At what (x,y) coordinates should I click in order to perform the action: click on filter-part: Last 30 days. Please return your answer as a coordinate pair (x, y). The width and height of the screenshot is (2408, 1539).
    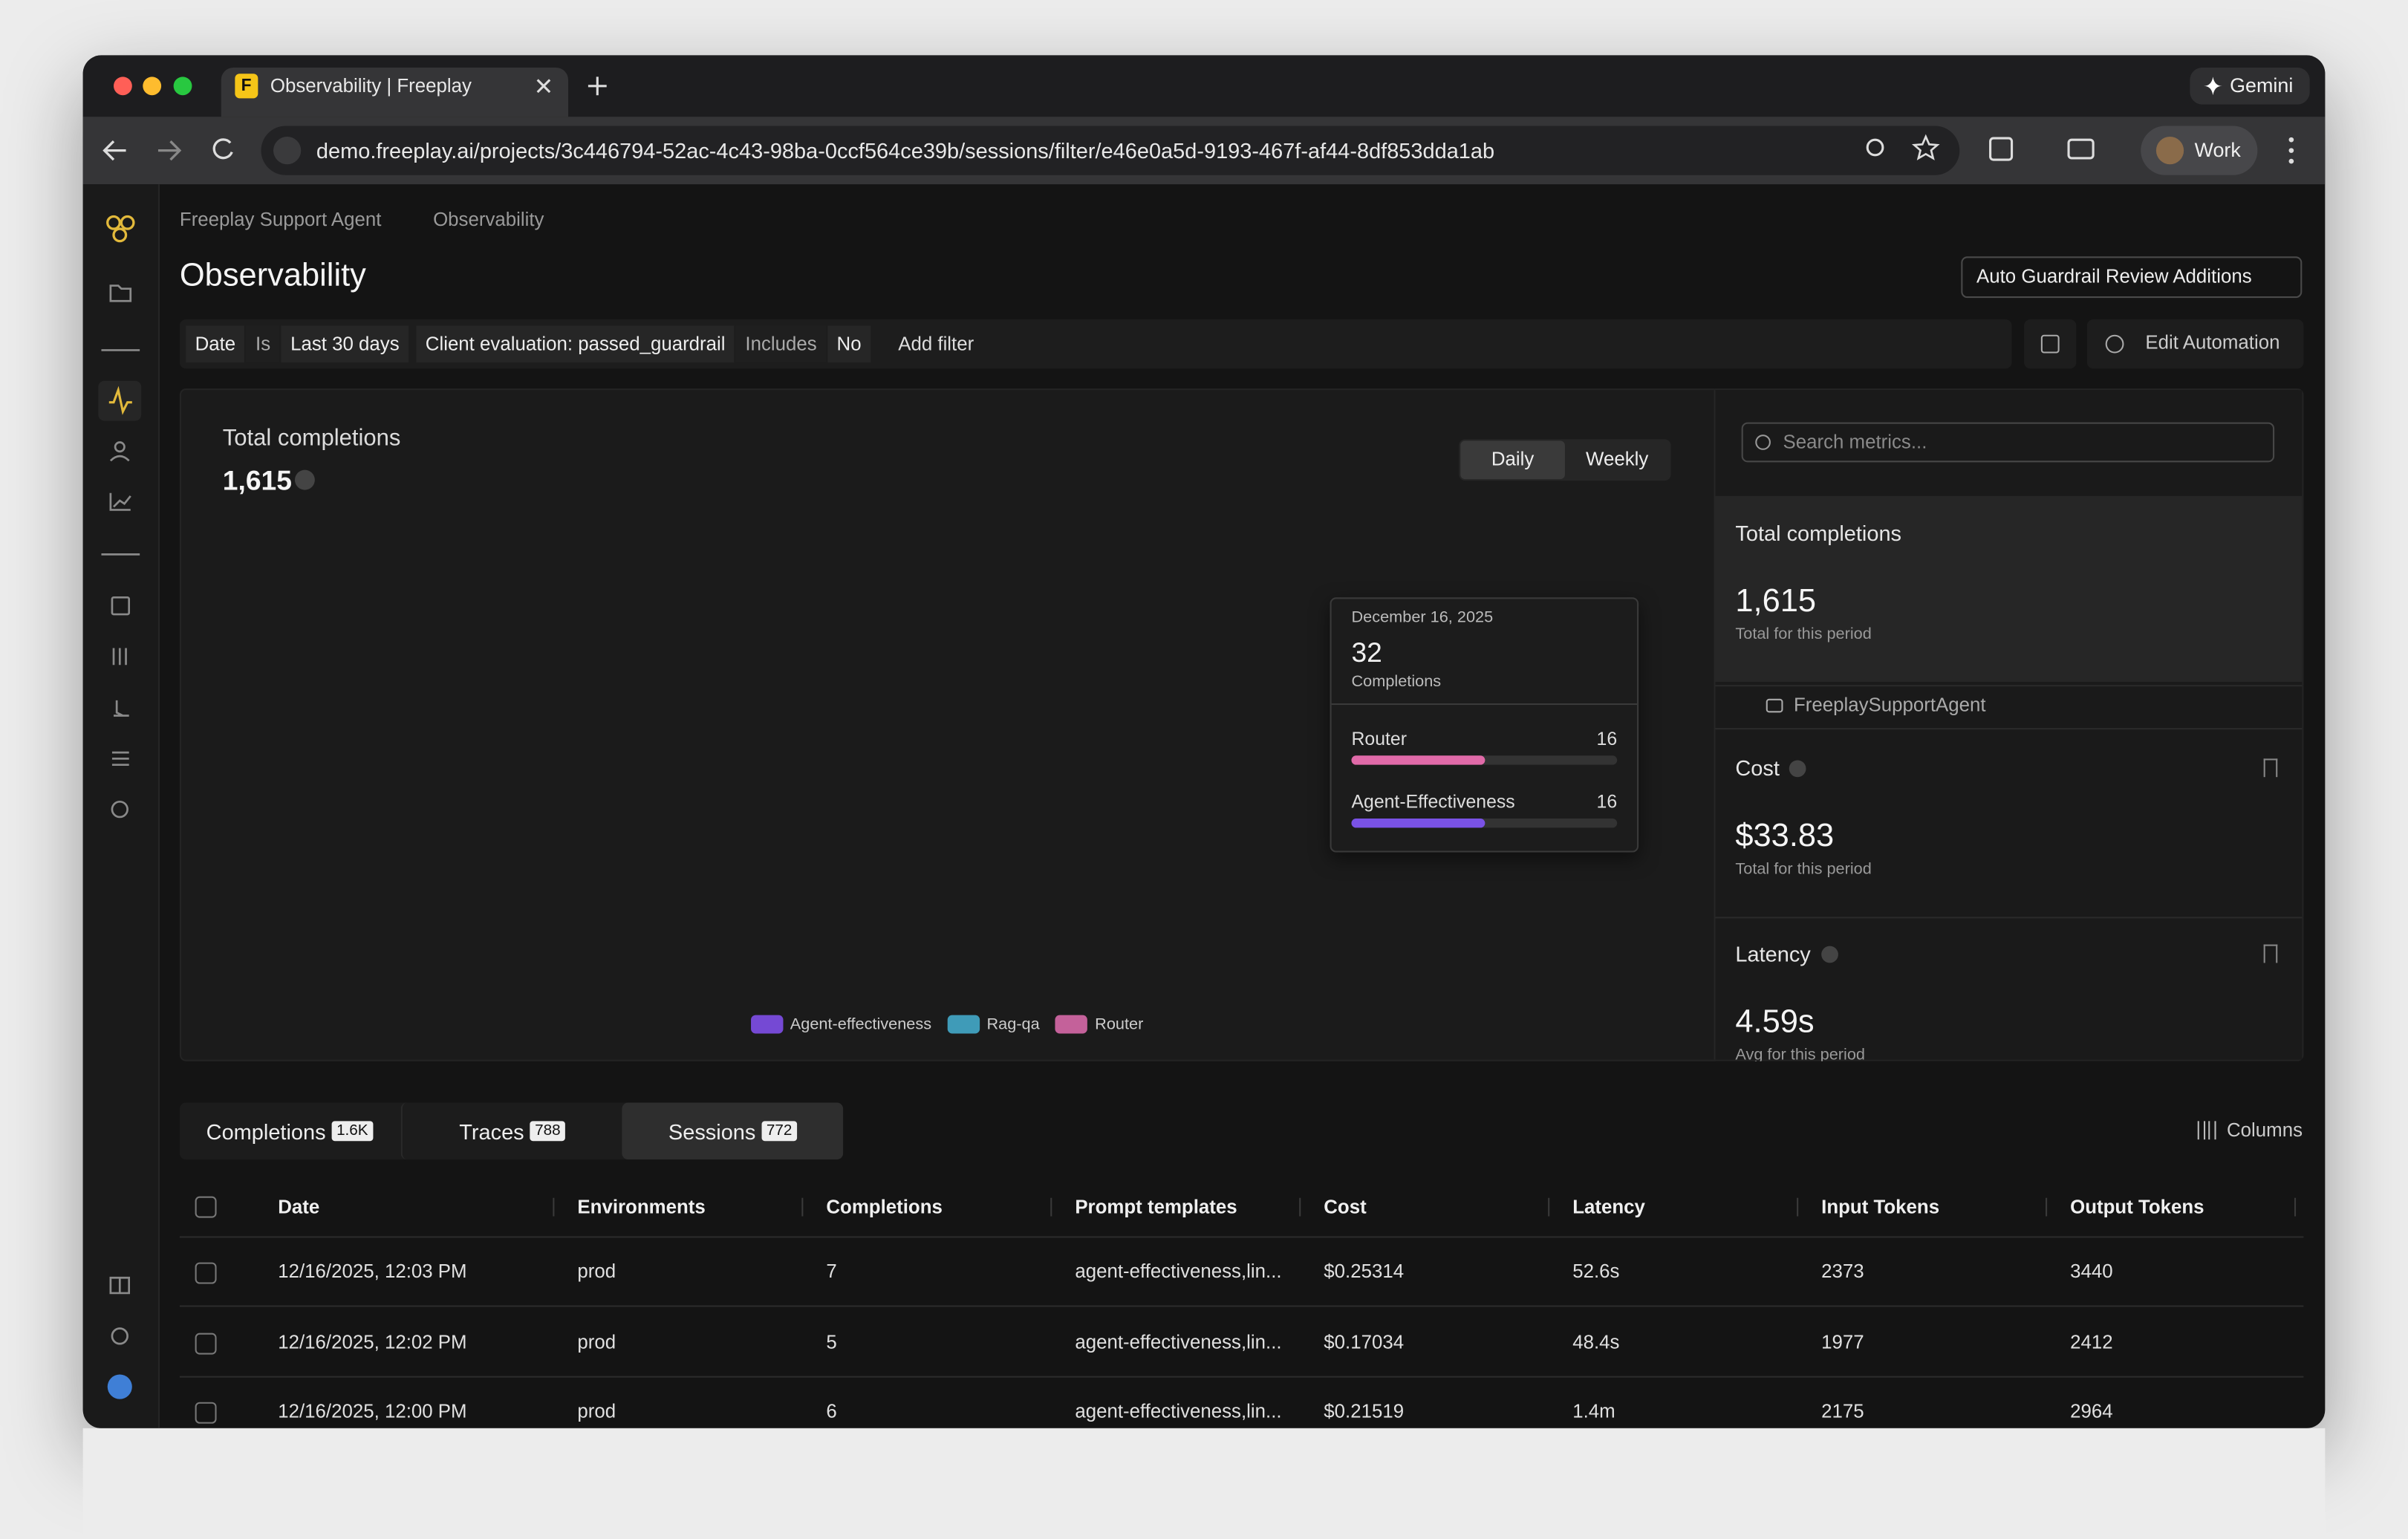
    Looking at the image, I should click on (345, 343).